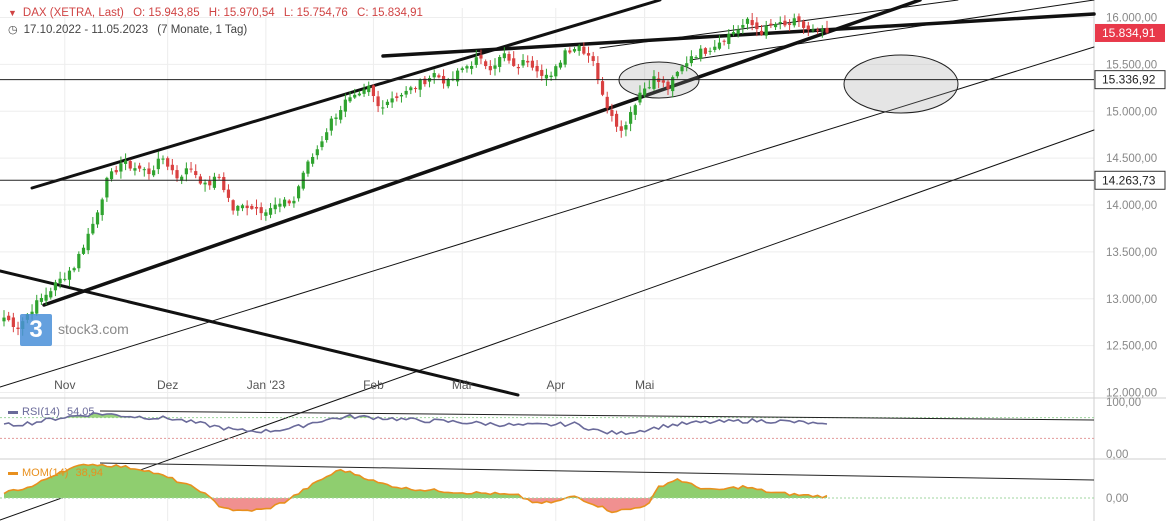 The height and width of the screenshot is (521, 1166). What do you see at coordinates (415, 415) in the screenshot?
I see `rsi-overbought-fill` at bounding box center [415, 415].